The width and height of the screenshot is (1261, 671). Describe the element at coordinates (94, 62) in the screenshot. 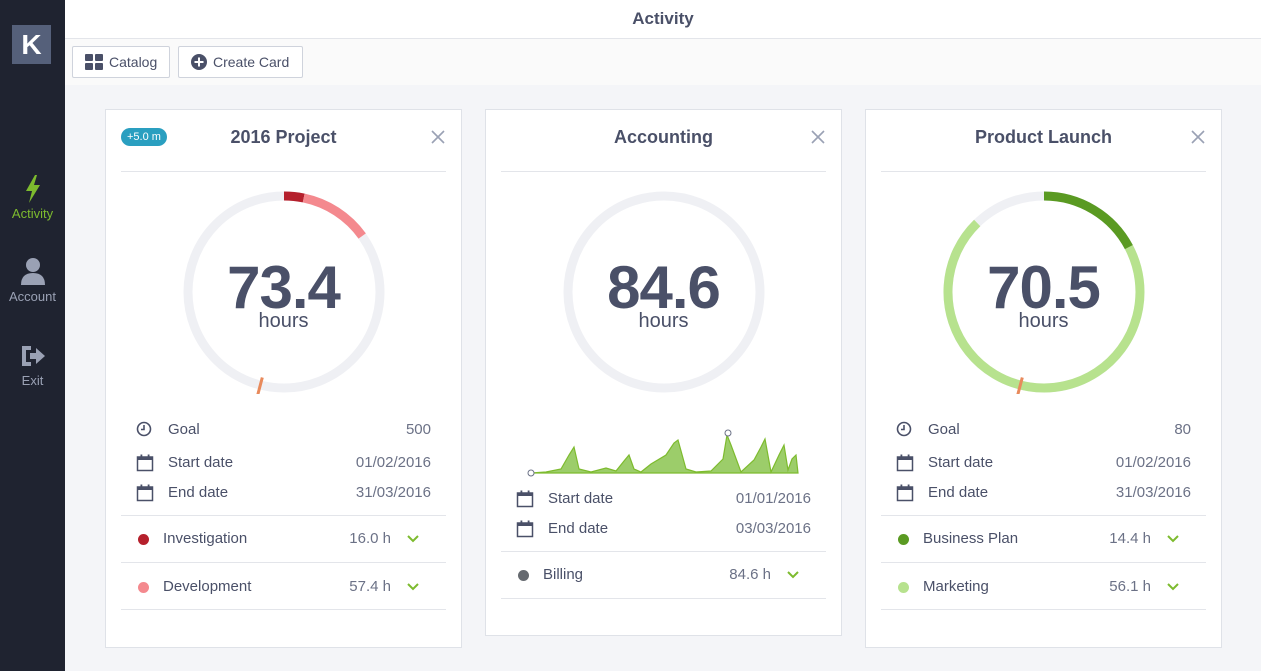

I see `grid-icon` at that location.